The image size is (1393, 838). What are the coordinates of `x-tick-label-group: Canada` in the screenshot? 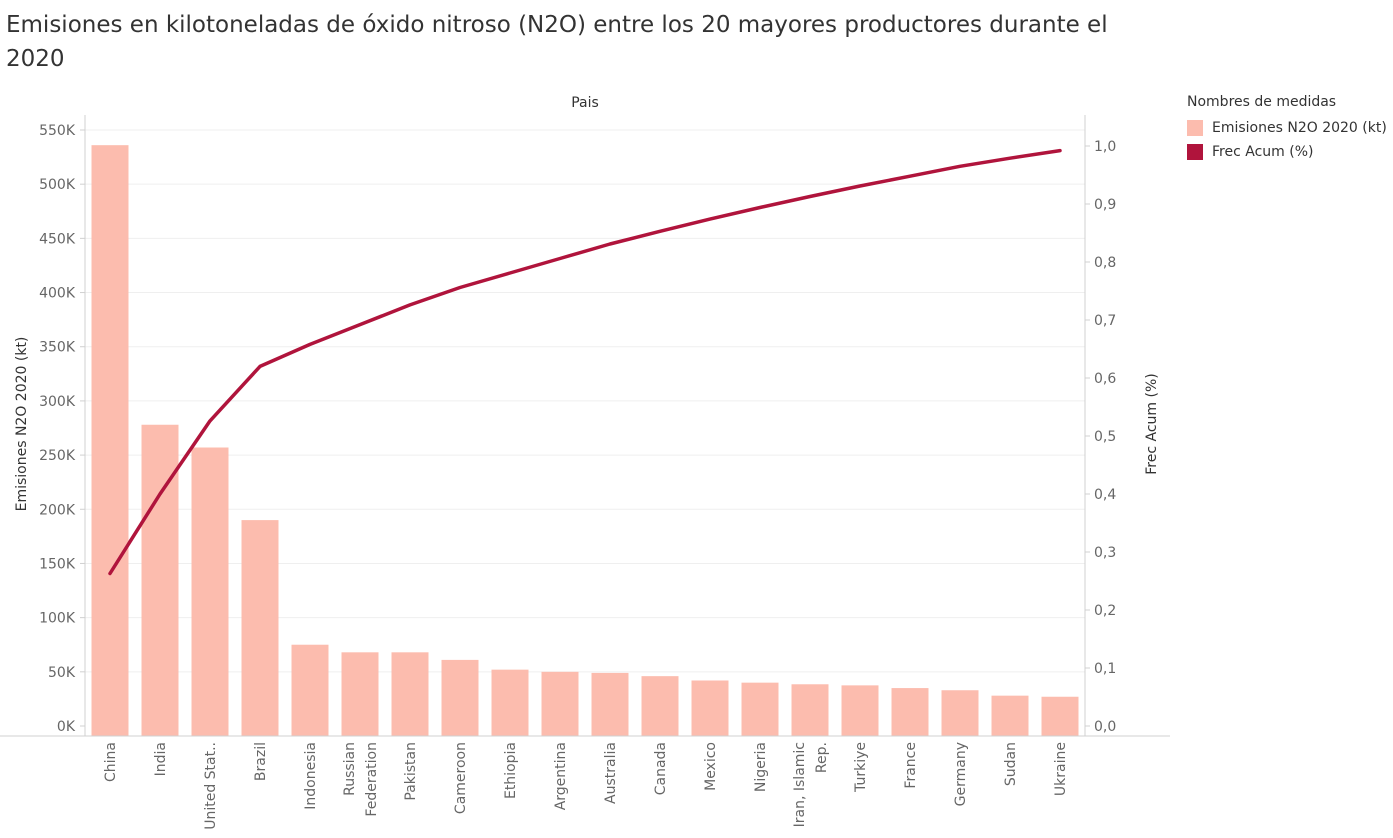 It's located at (661, 768).